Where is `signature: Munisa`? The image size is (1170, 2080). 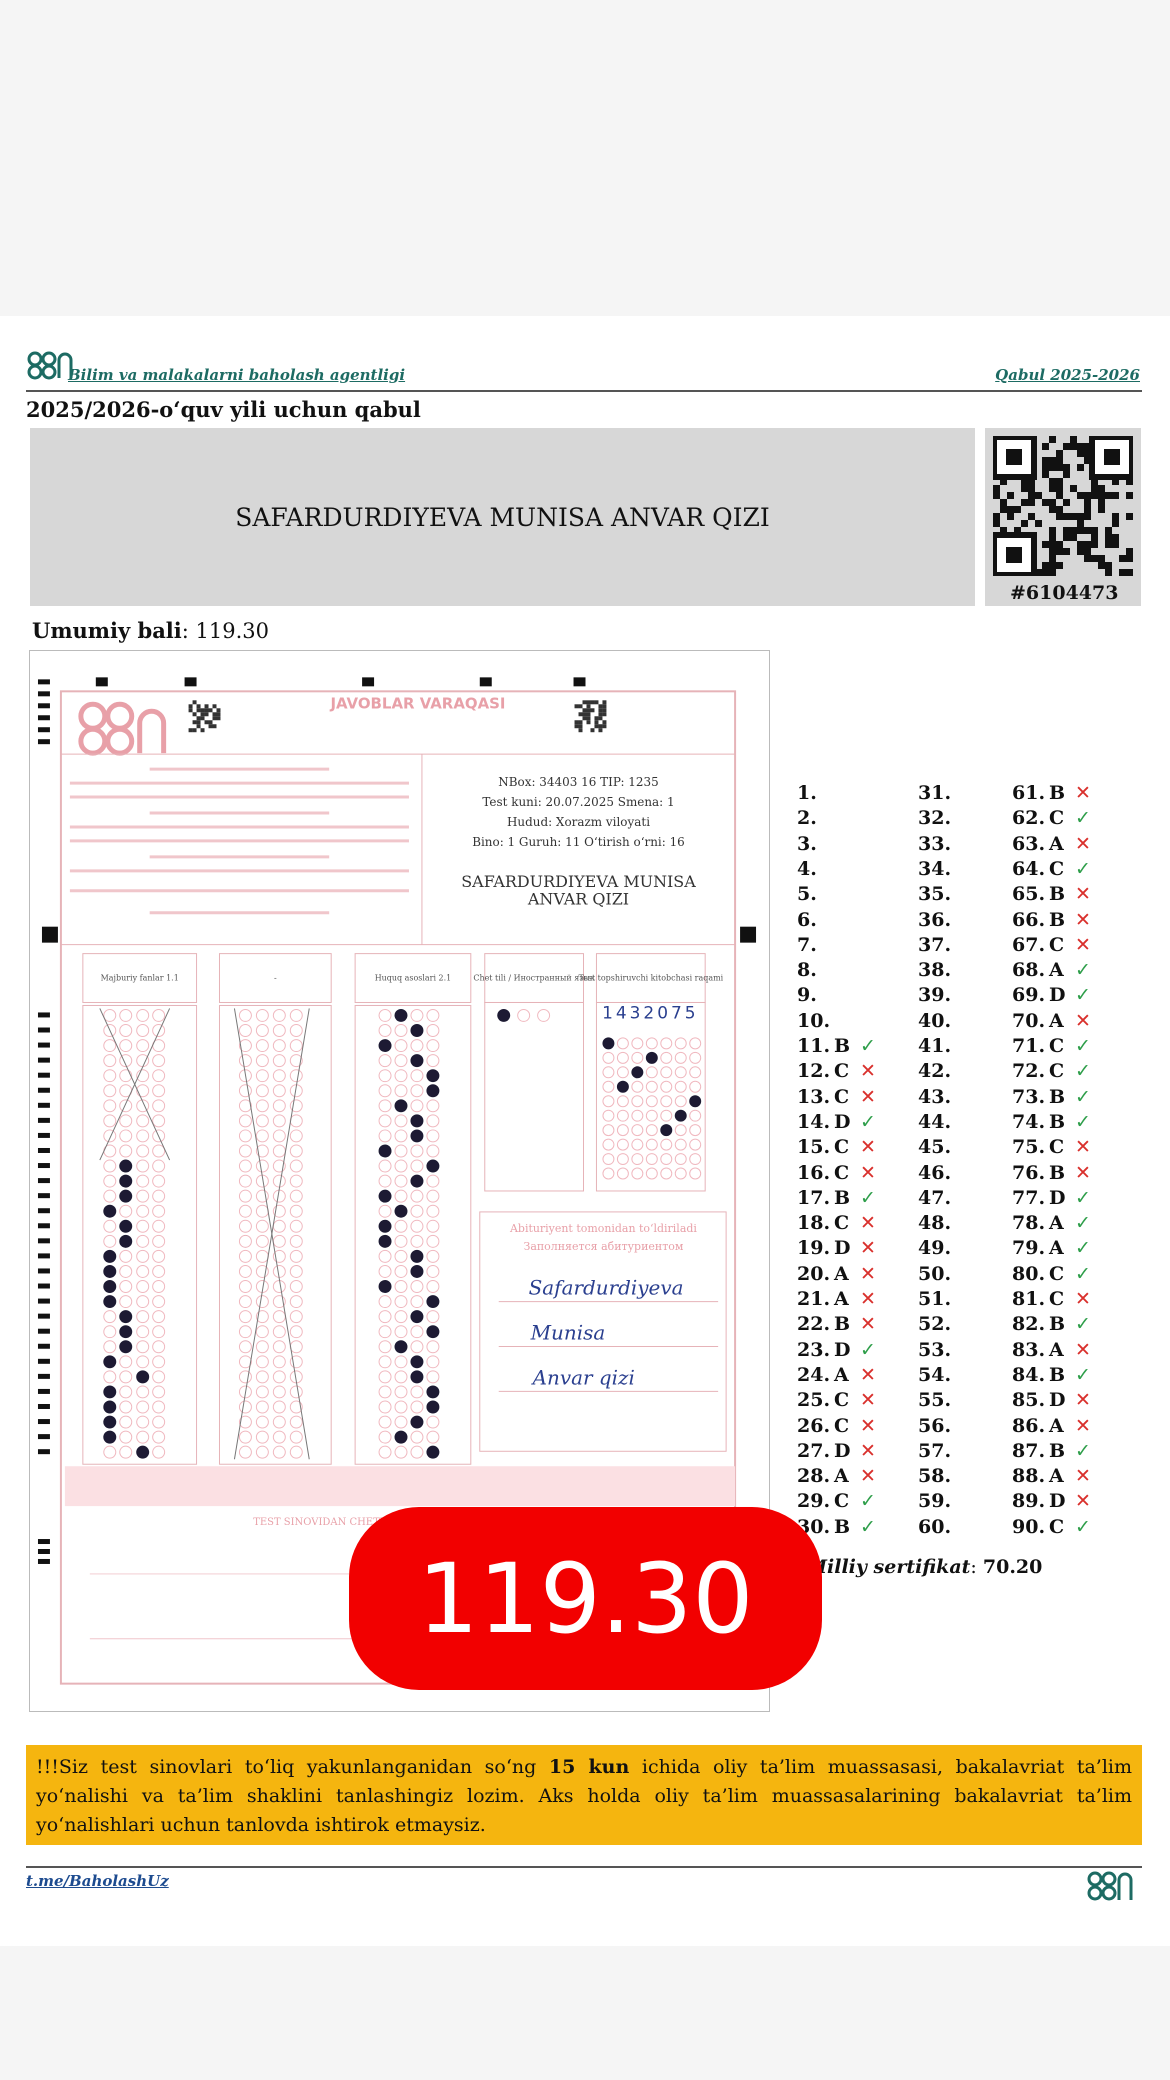 signature: Munisa is located at coordinates (568, 1333).